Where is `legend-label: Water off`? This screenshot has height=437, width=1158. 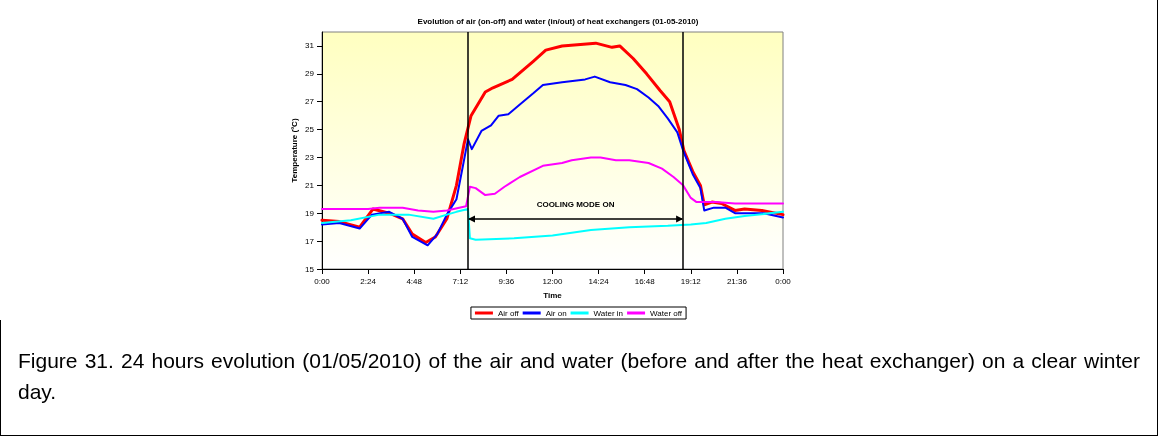 legend-label: Water off is located at coordinates (666, 313).